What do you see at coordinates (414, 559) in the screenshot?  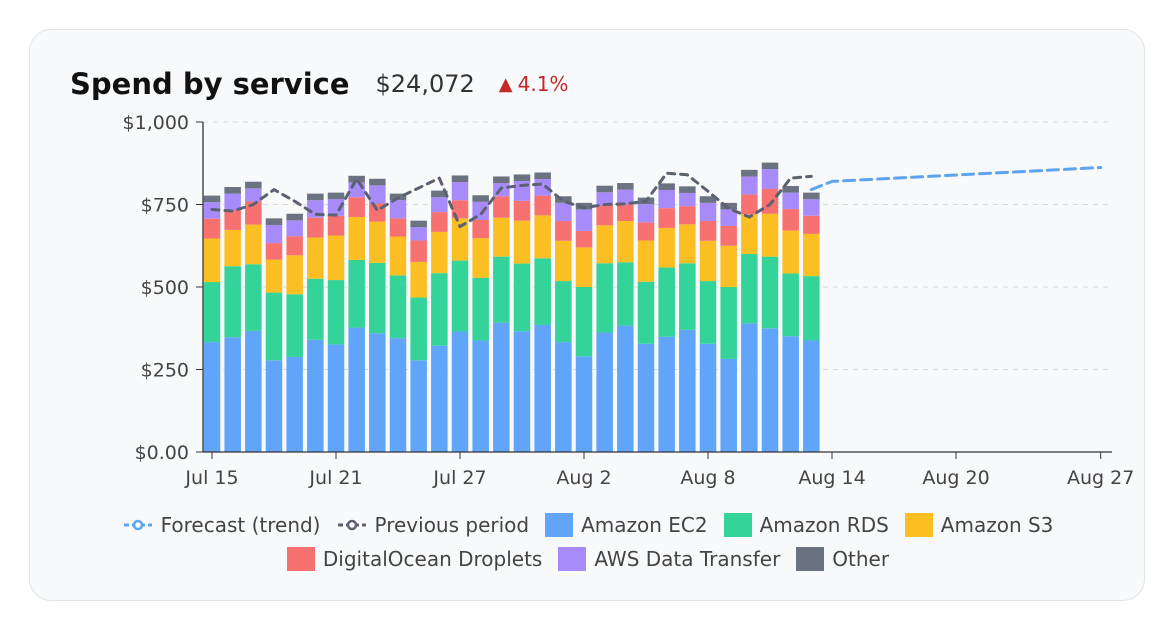 I see `legend-item: DigitalOcean Droplets` at bounding box center [414, 559].